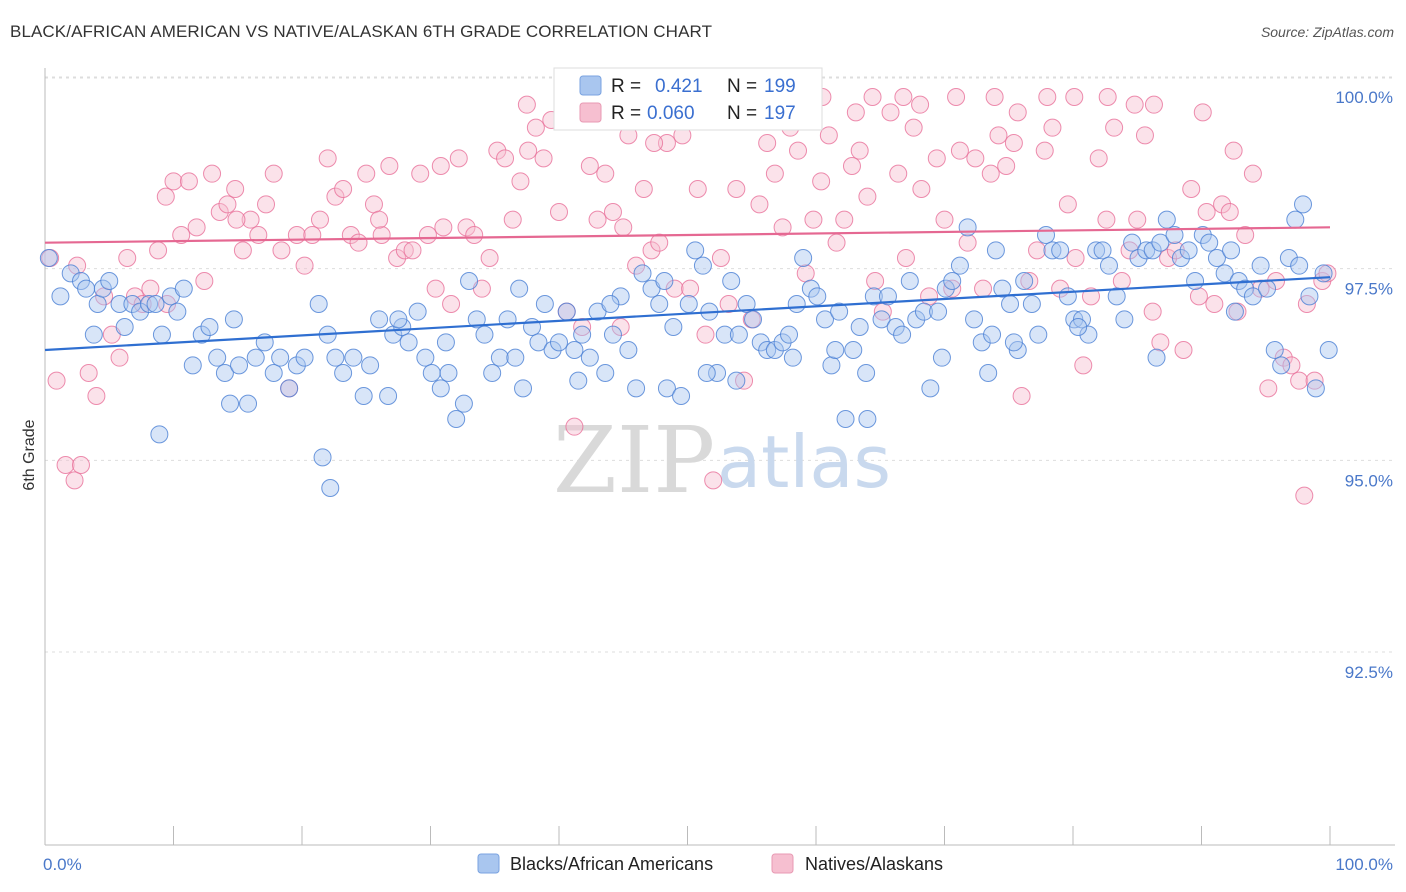 The image size is (1406, 892). Describe the element at coordinates (679, 86) in the screenshot. I see `legend-r-value-blue: 0.421` at that location.